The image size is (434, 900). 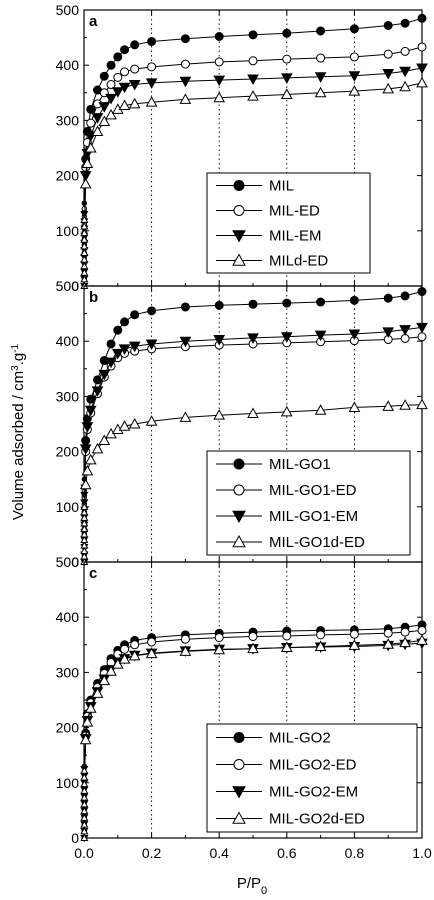 I want to click on x-tick-label: 0.2, so click(x=152, y=853).